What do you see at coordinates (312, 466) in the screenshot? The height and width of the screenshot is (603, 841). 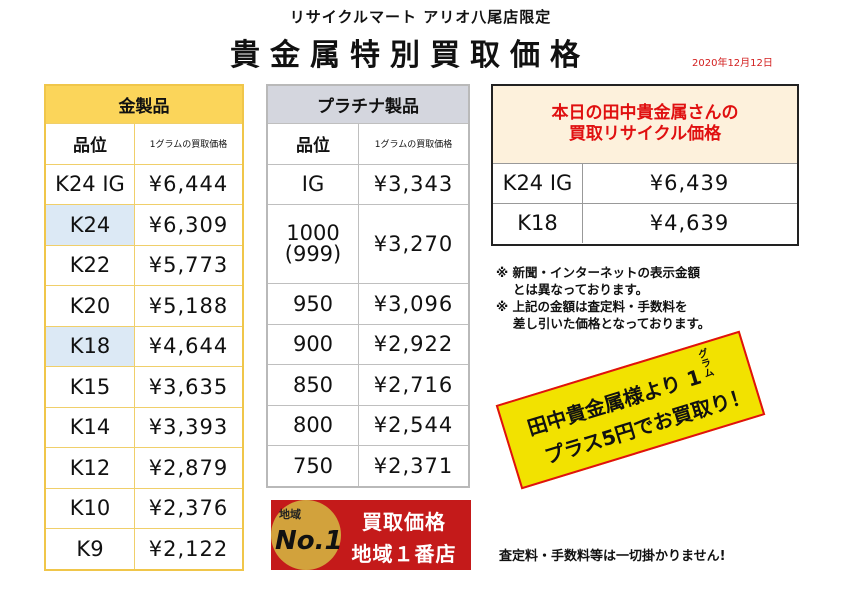 I see `platinum-grade: 750` at bounding box center [312, 466].